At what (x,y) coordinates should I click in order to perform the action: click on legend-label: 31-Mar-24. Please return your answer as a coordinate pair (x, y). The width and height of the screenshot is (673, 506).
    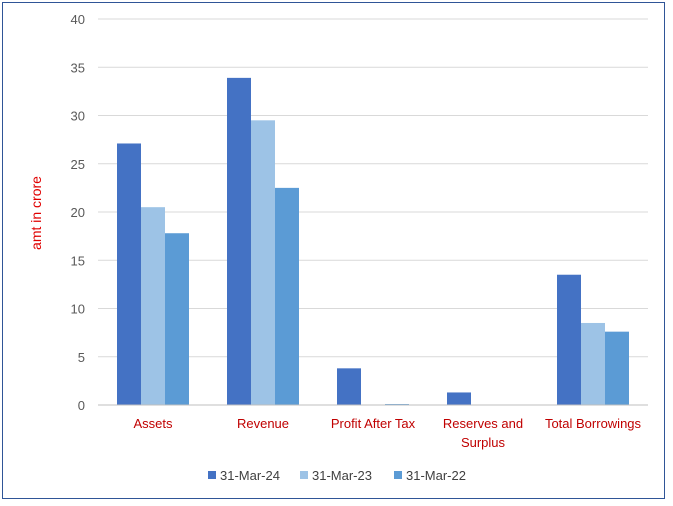
    Looking at the image, I should click on (250, 475).